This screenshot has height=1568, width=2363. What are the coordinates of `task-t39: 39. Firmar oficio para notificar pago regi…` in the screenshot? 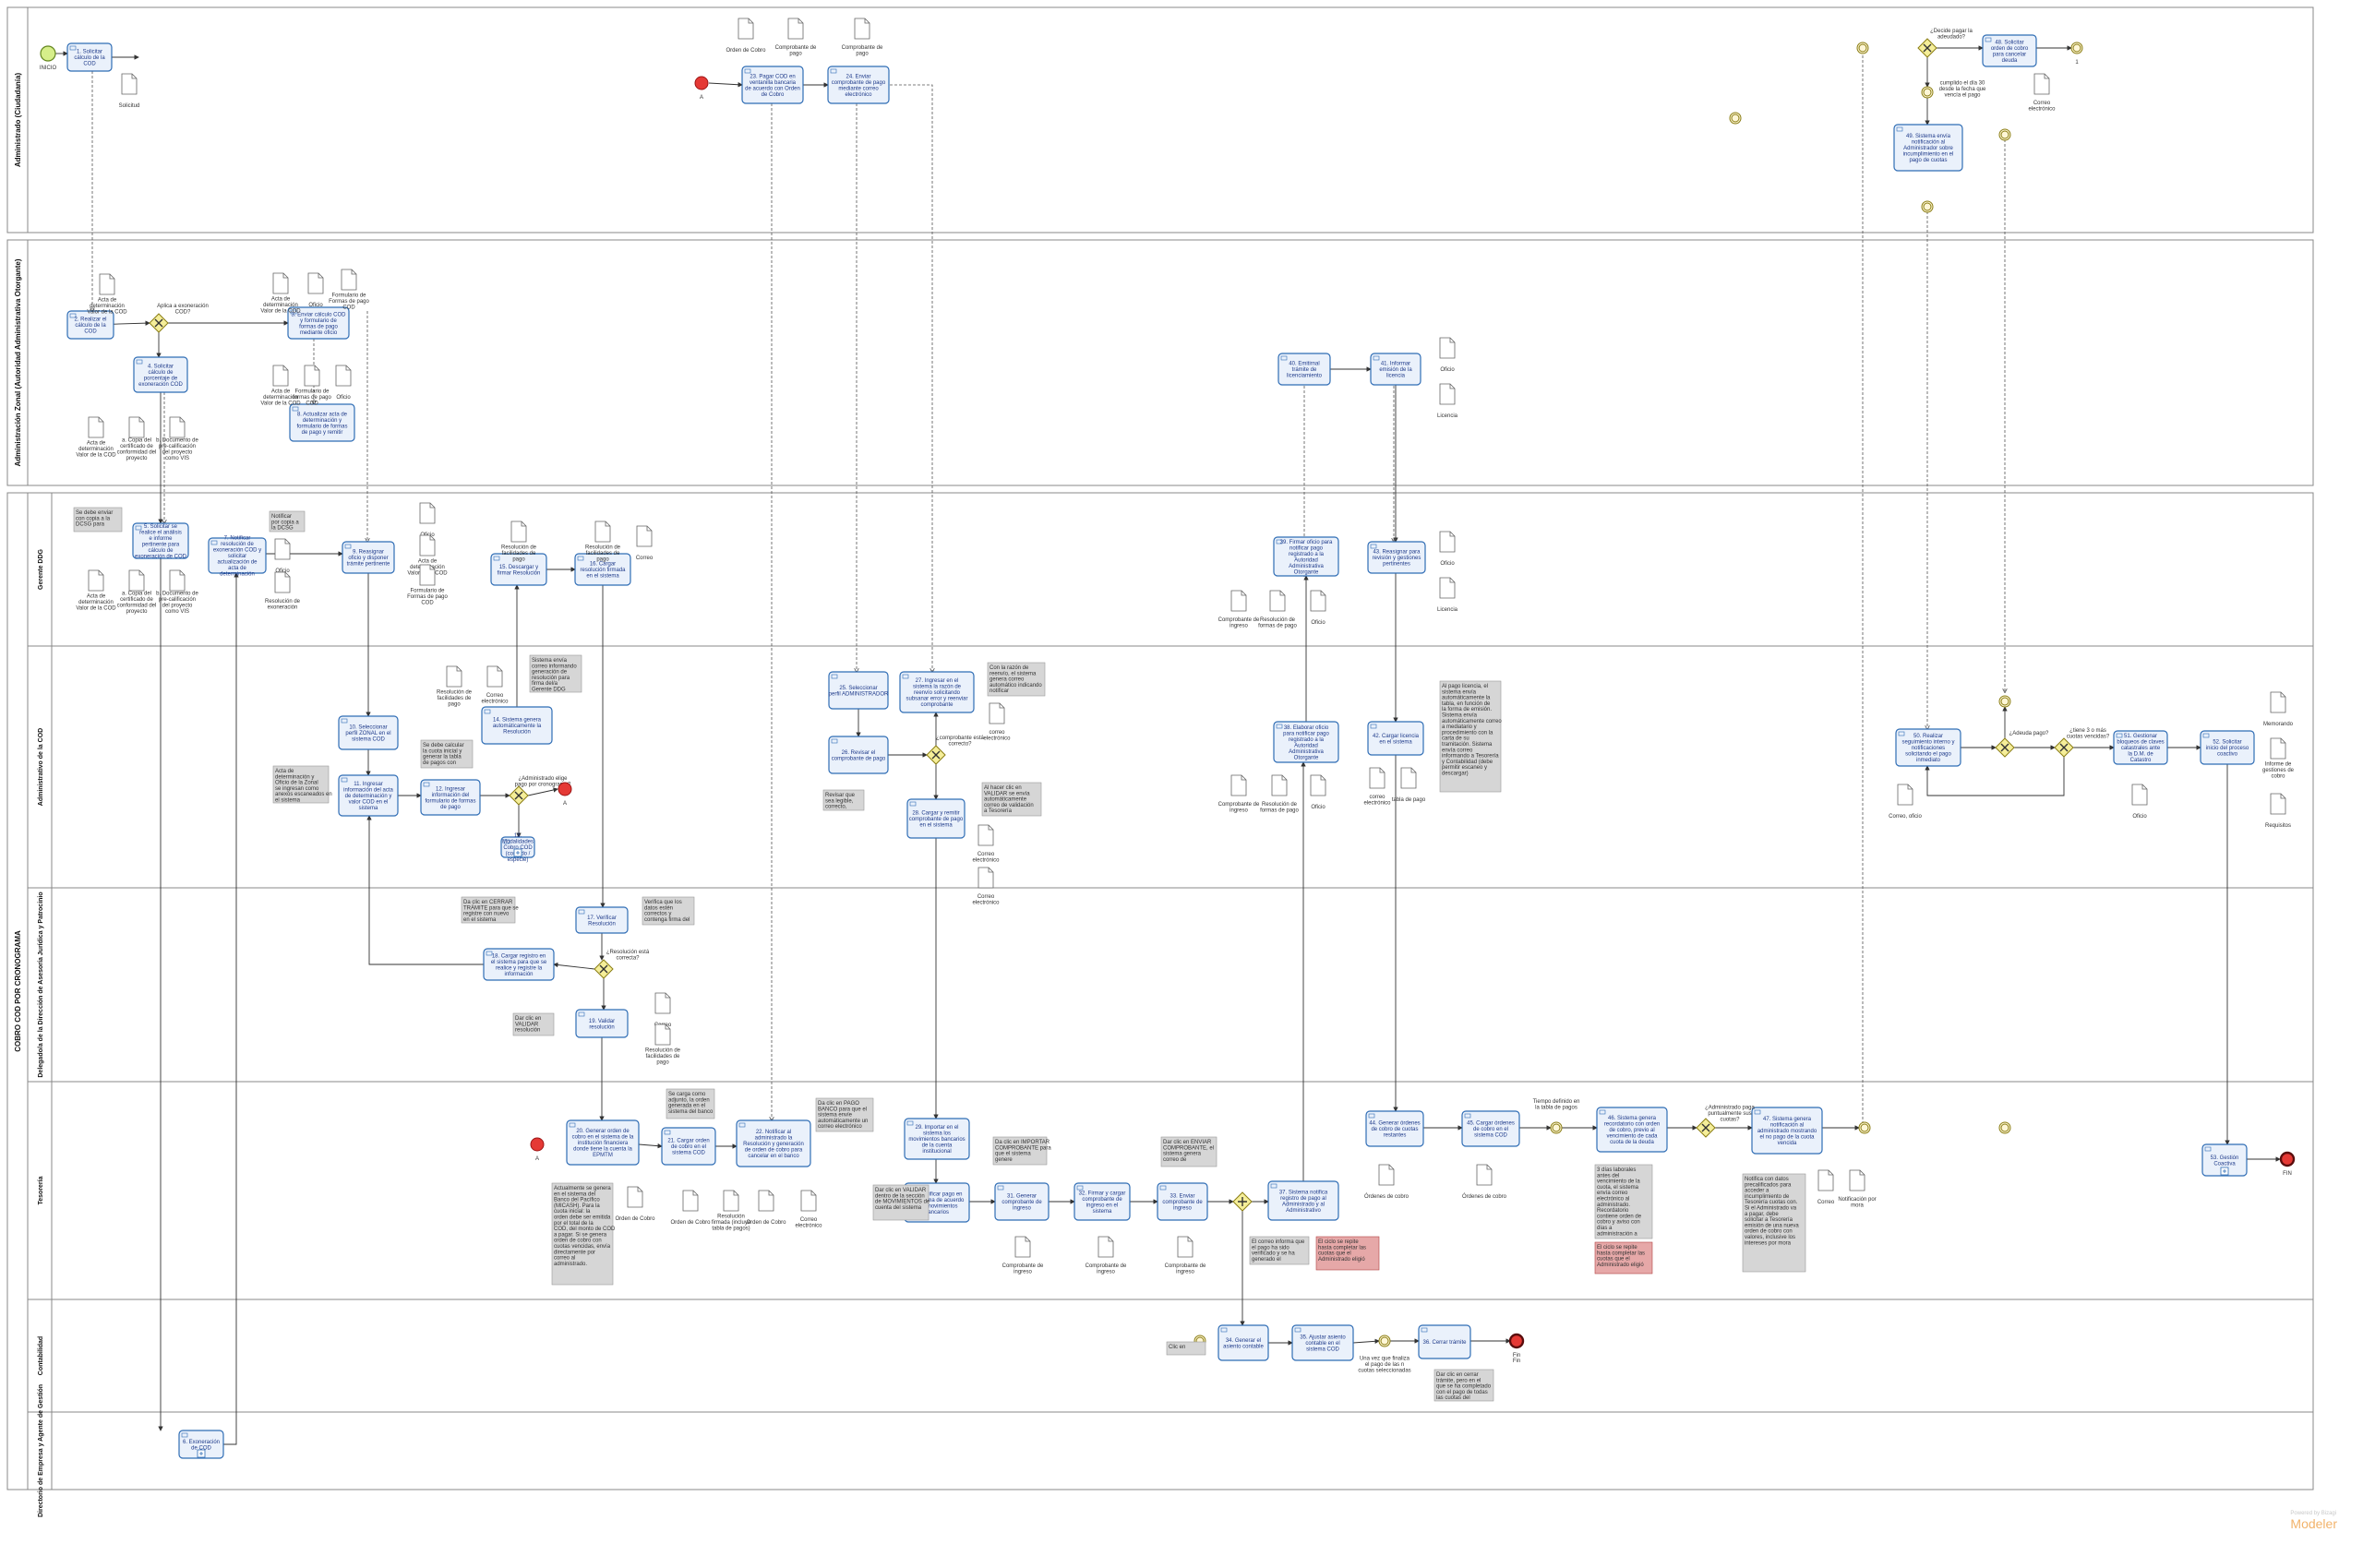 It's located at (1306, 557).